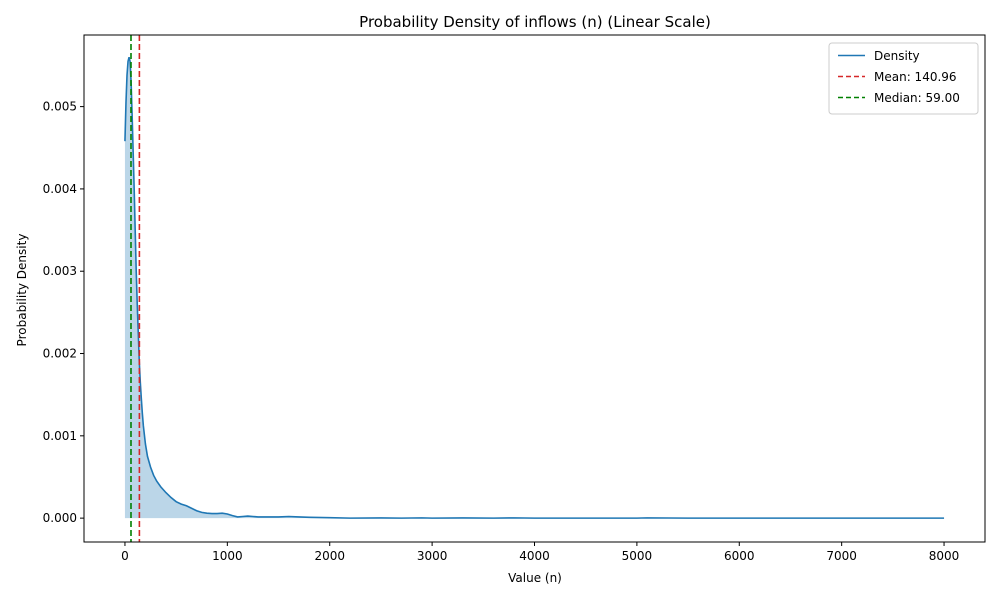  I want to click on x-tick-label: 4000, so click(534, 556).